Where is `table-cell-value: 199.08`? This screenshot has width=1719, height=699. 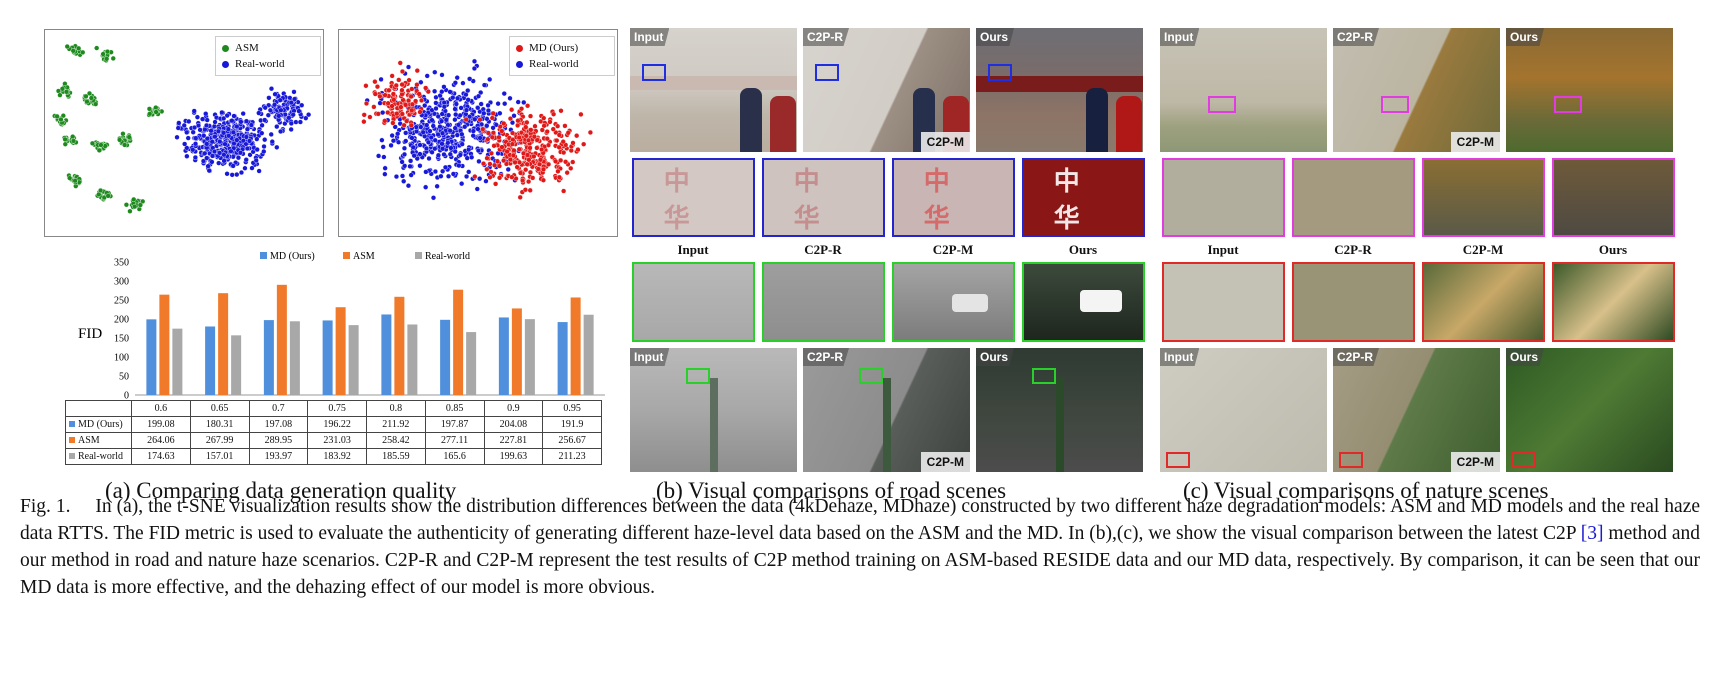
table-cell-value: 199.08 is located at coordinates (161, 424).